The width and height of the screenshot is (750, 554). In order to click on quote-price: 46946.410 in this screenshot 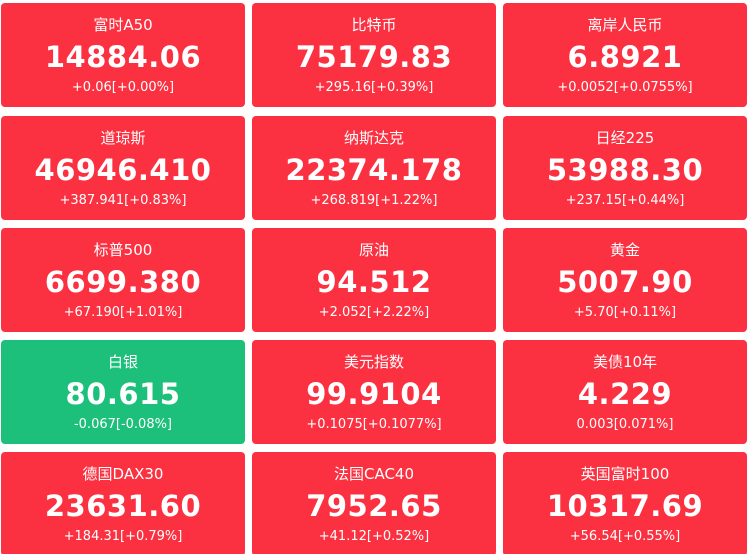, I will do `click(123, 170)`.